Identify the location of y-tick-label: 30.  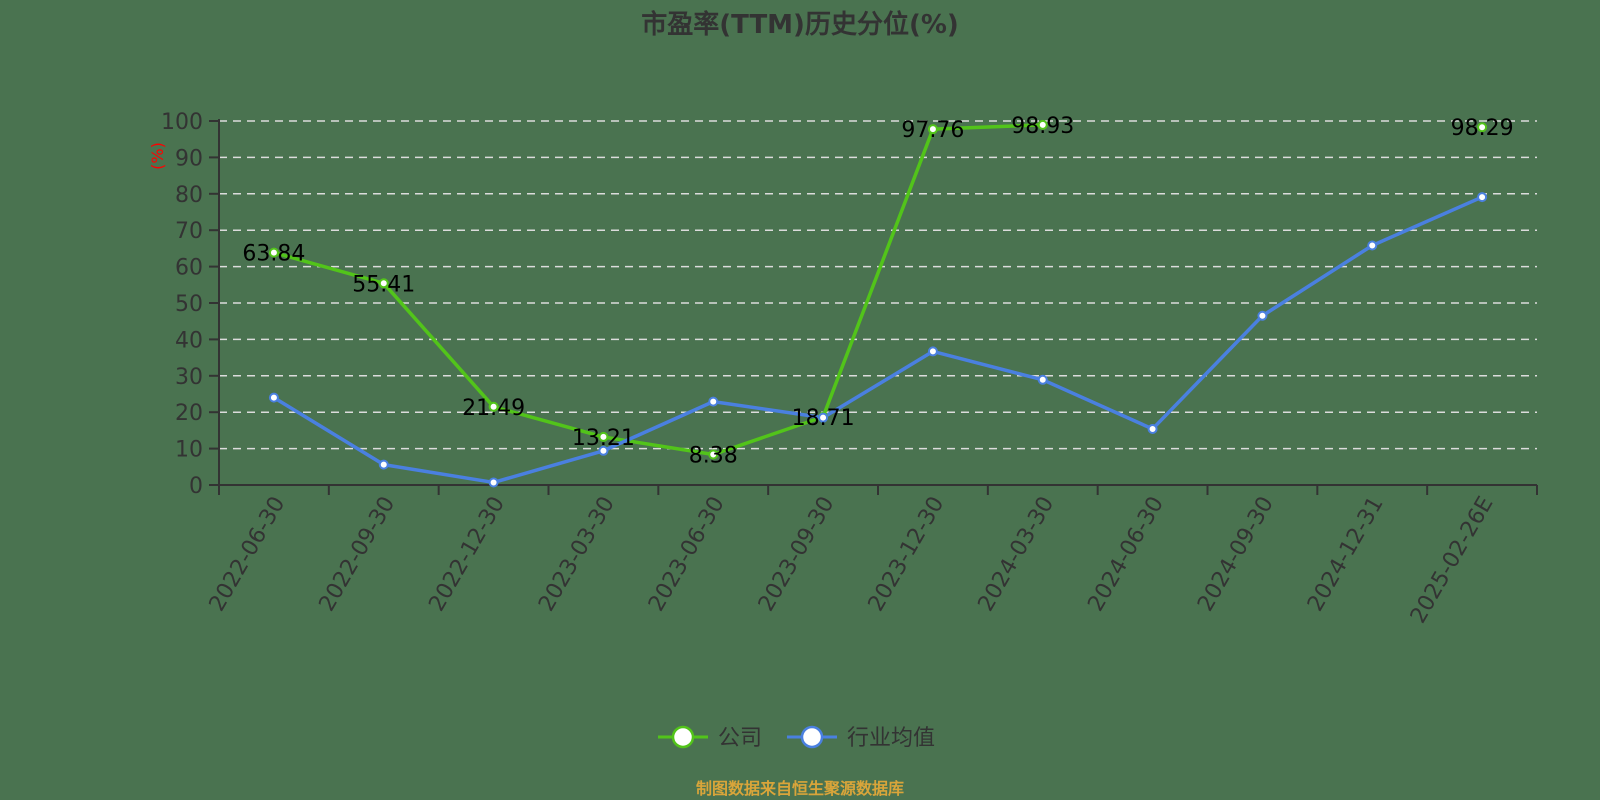
(189, 377).